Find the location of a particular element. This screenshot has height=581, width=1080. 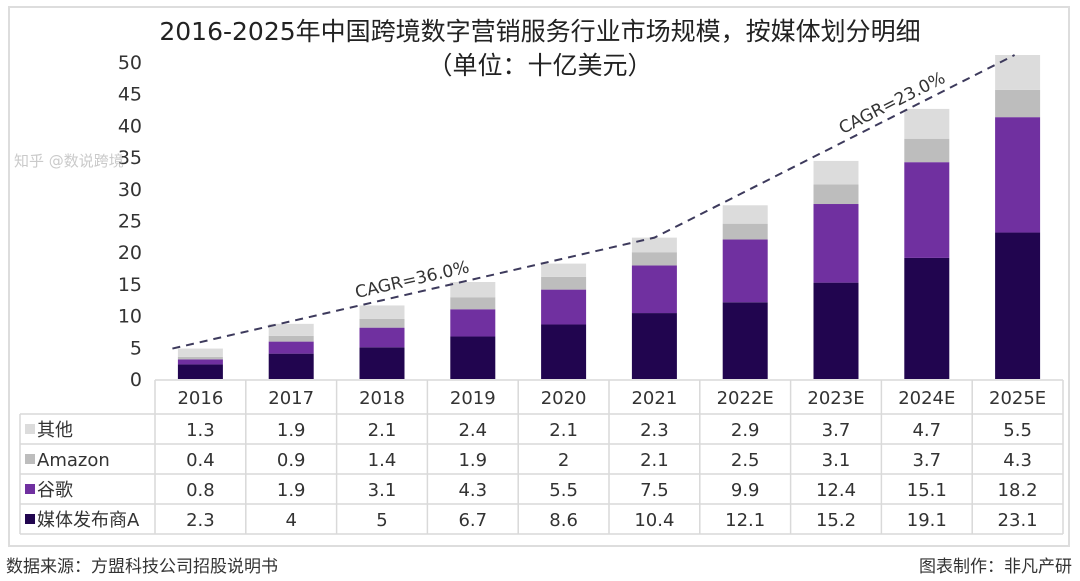

table-cell-value: 4 is located at coordinates (290, 520).